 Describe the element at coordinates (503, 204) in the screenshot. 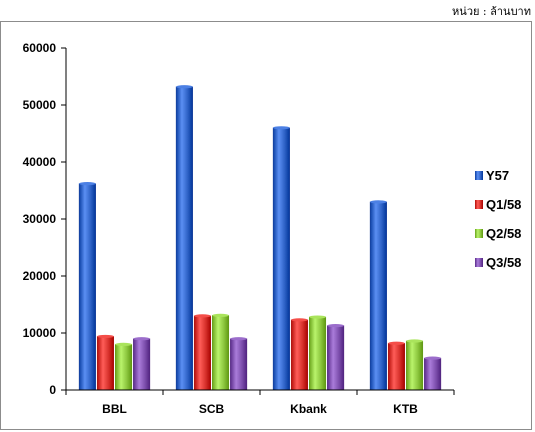

I see `legend-label: Q1/58` at that location.